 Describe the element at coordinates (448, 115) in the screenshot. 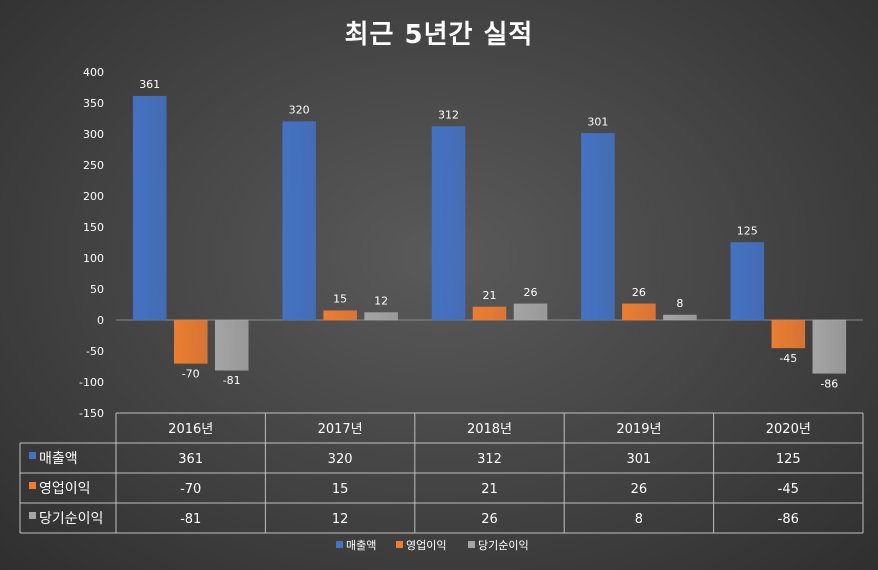

I see `data-label: 312` at that location.